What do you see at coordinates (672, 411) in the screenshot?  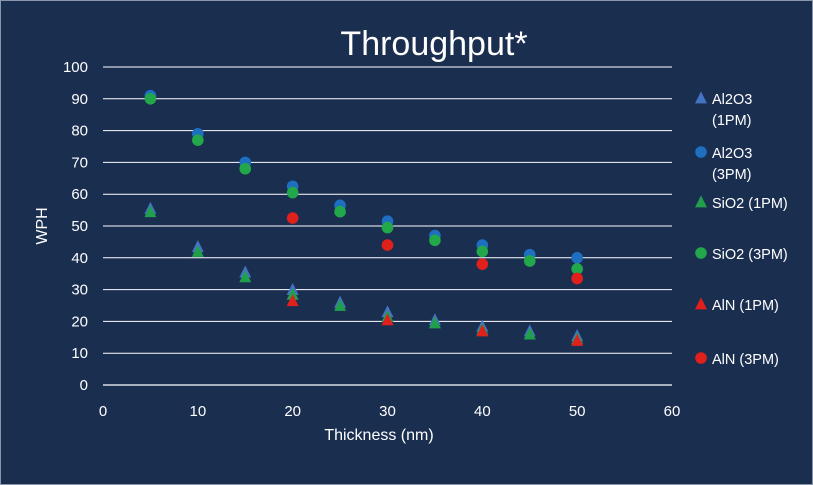 I see `x-tick-label: 60` at bounding box center [672, 411].